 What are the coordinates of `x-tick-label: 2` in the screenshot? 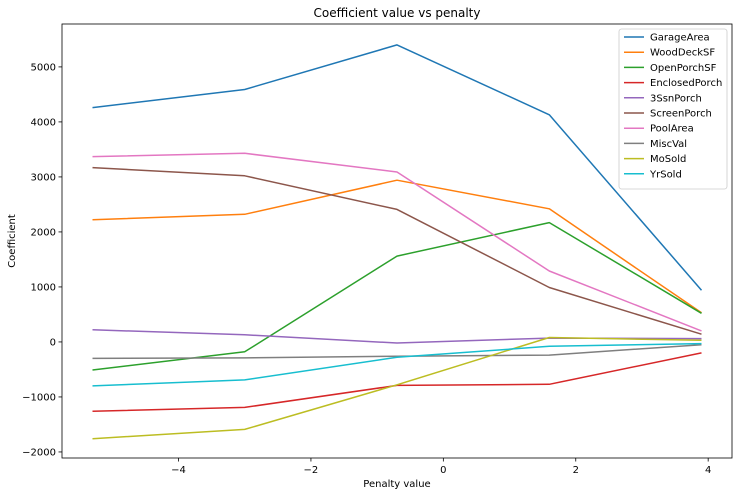 It's located at (576, 470).